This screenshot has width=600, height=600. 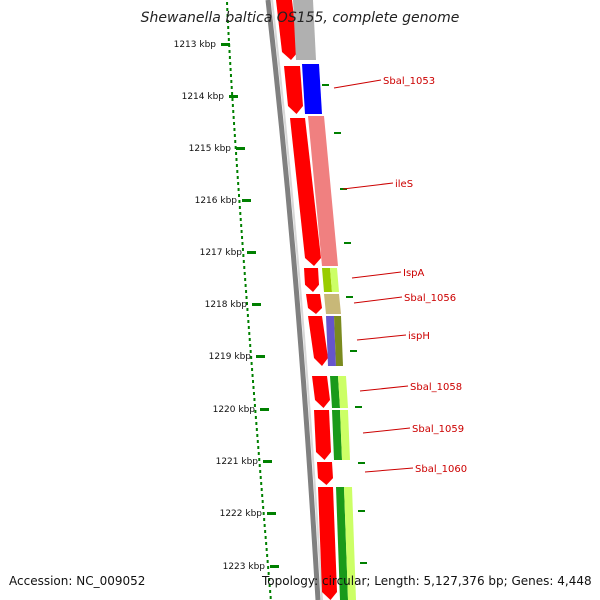 What do you see at coordinates (441, 469) in the screenshot?
I see `gene-label: Sbal_1060` at bounding box center [441, 469].